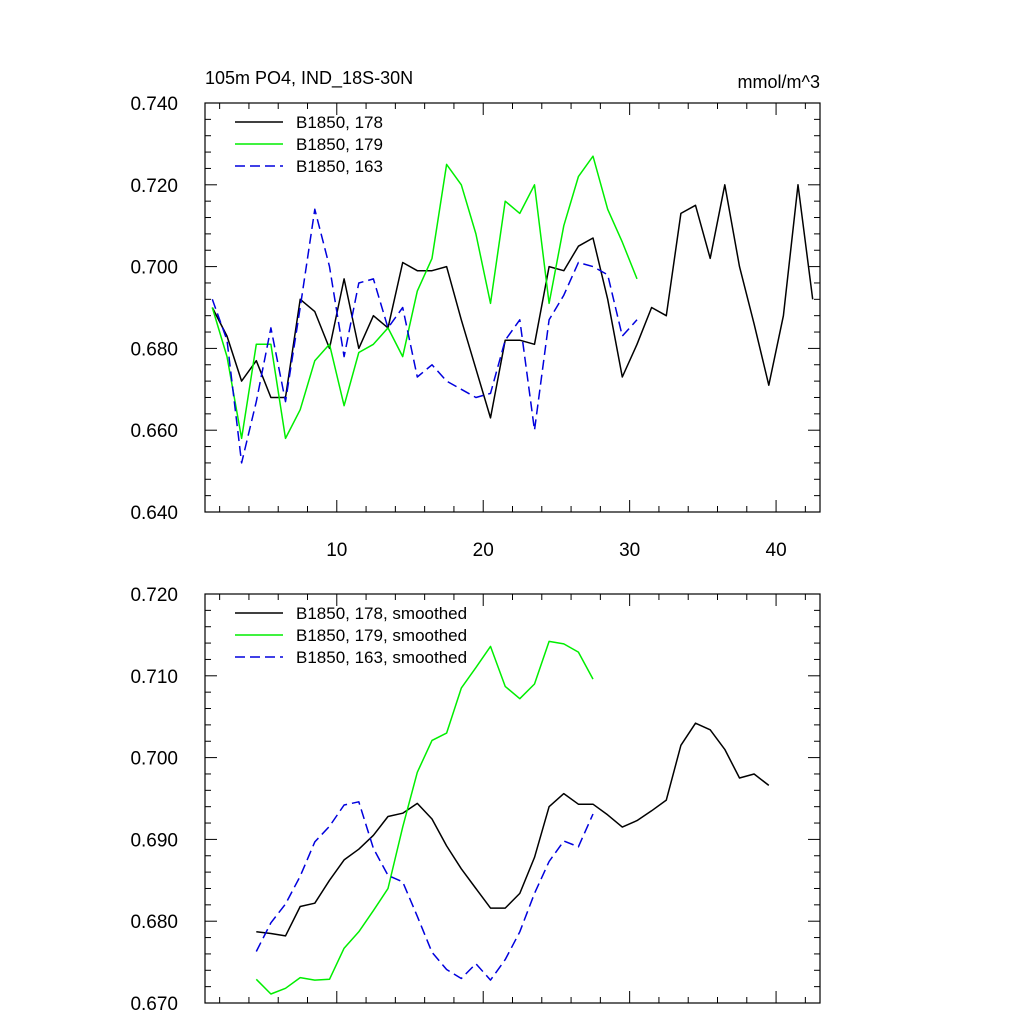 Image resolution: width=1024 pixels, height=1024 pixels. What do you see at coordinates (154, 431) in the screenshot?
I see `chart1-y-tick-label: 0.660` at bounding box center [154, 431].